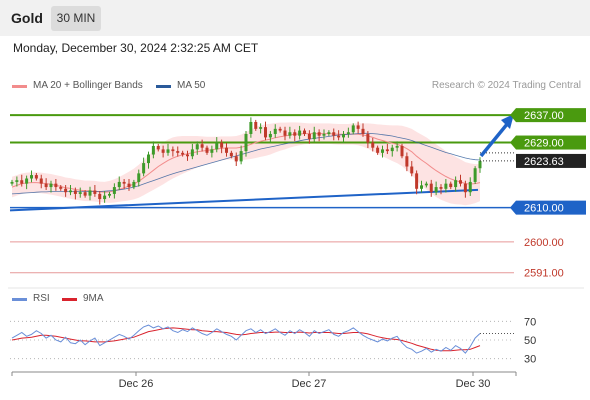 The image size is (590, 400). I want to click on level-tag-2610.00, so click(551, 207).